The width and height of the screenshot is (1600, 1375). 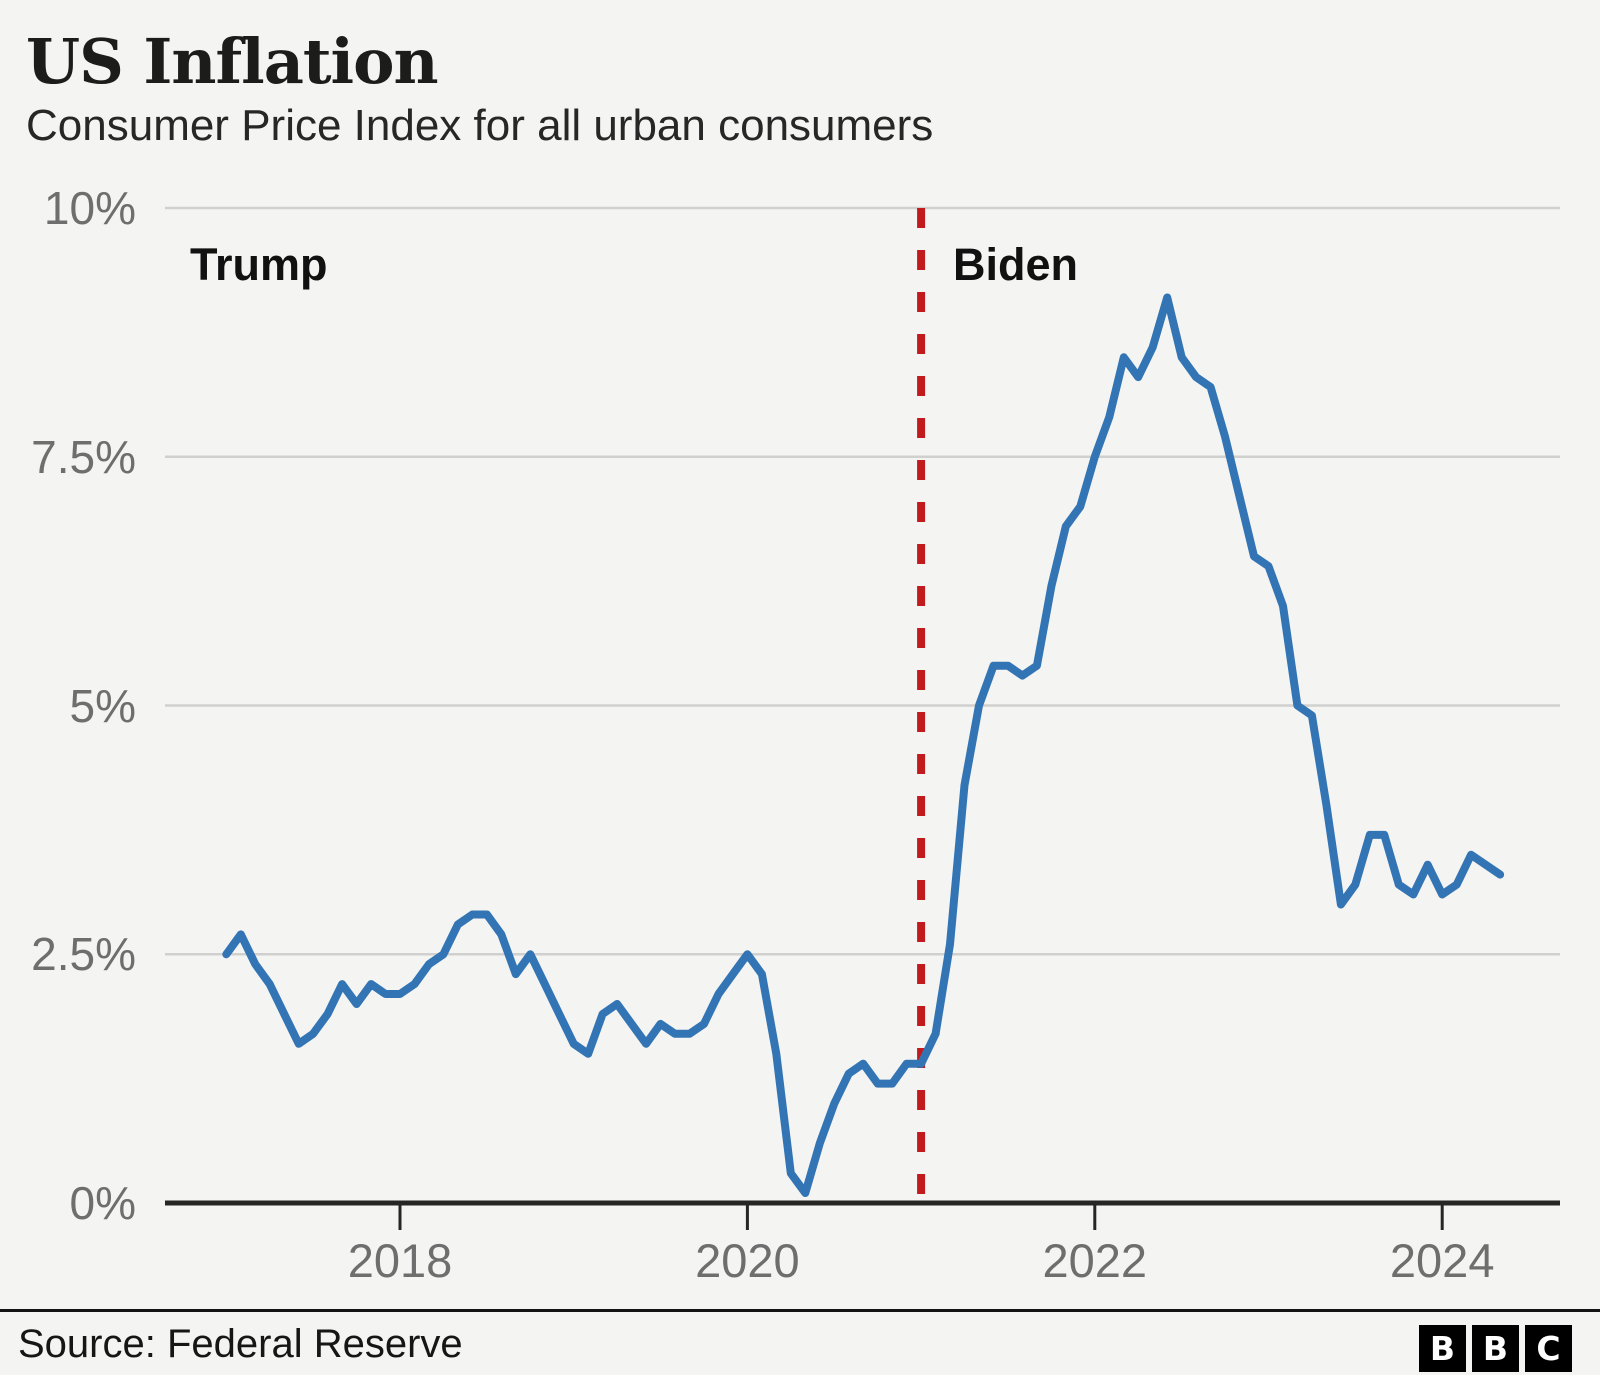 I want to click on y-tick-label-7.5pct: 7.5%, so click(x=83, y=456).